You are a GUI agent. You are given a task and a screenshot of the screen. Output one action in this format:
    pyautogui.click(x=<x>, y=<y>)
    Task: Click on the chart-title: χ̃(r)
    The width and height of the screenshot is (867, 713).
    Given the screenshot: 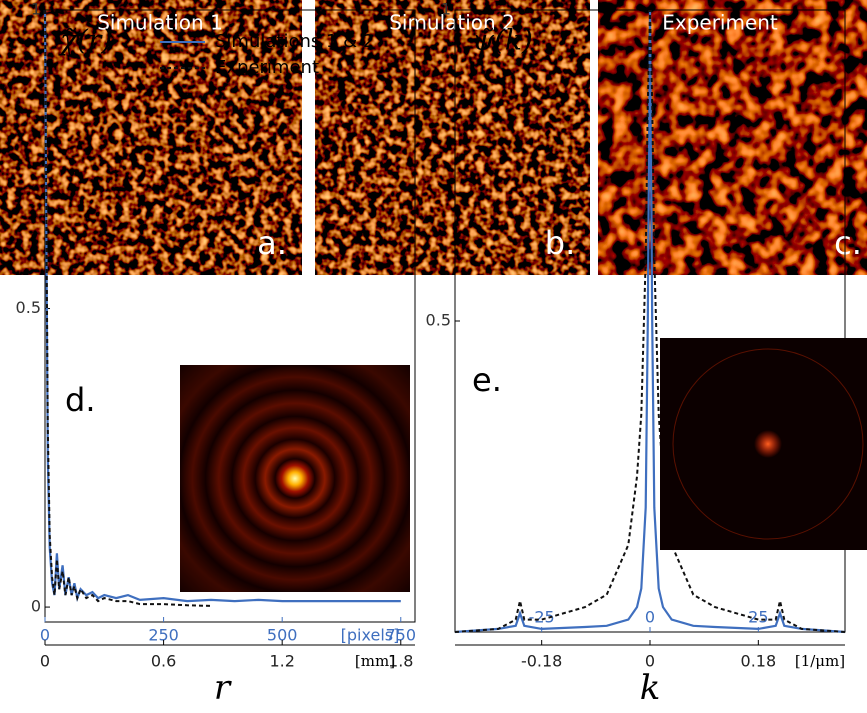 What is the action you would take?
    pyautogui.click(x=85, y=40)
    